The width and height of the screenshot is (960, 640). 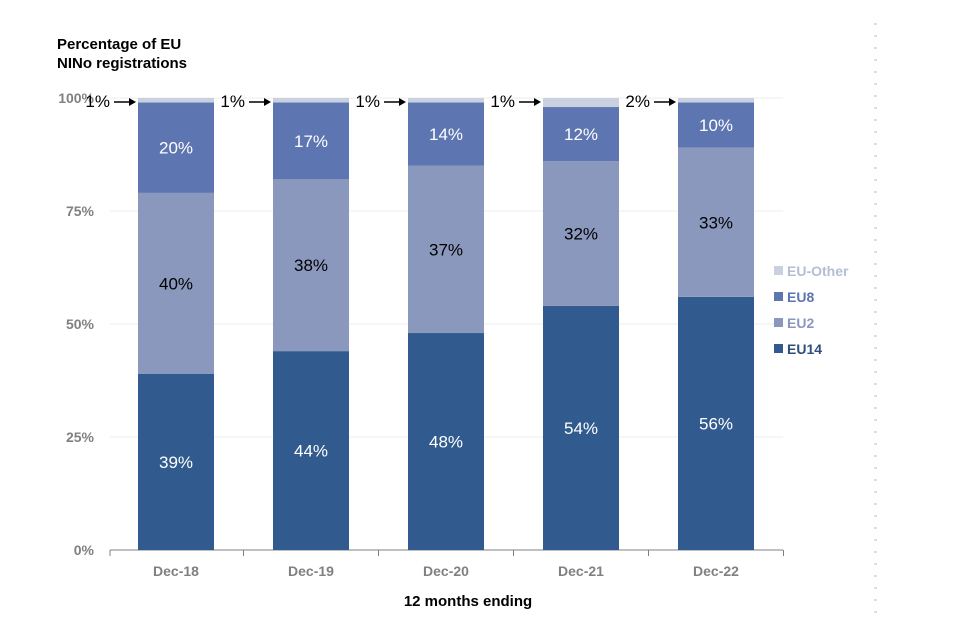 What do you see at coordinates (875, 318) in the screenshot?
I see `right-dashed-border` at bounding box center [875, 318].